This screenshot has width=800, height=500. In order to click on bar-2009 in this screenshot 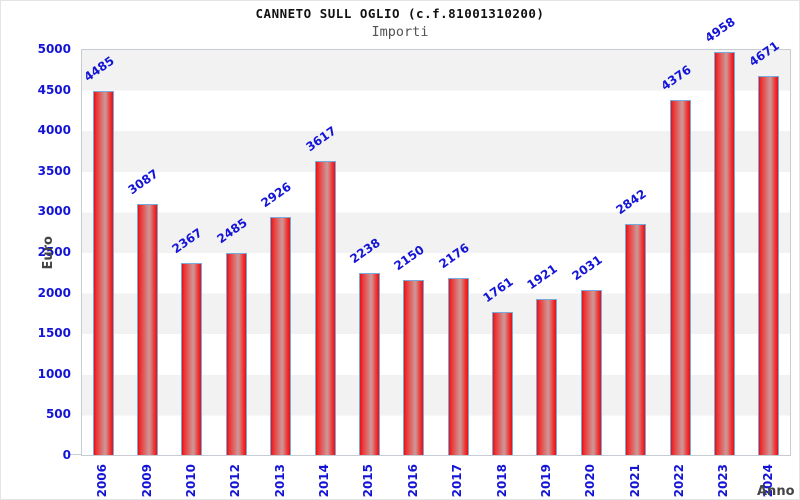, I will do `click(147, 329)`.